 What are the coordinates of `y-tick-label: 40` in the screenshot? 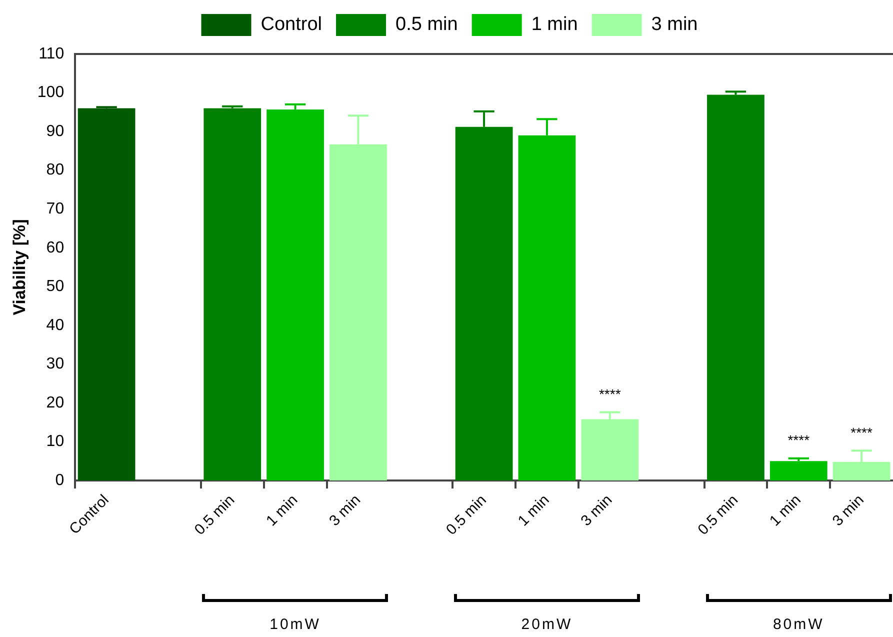 It's located at (55, 325).